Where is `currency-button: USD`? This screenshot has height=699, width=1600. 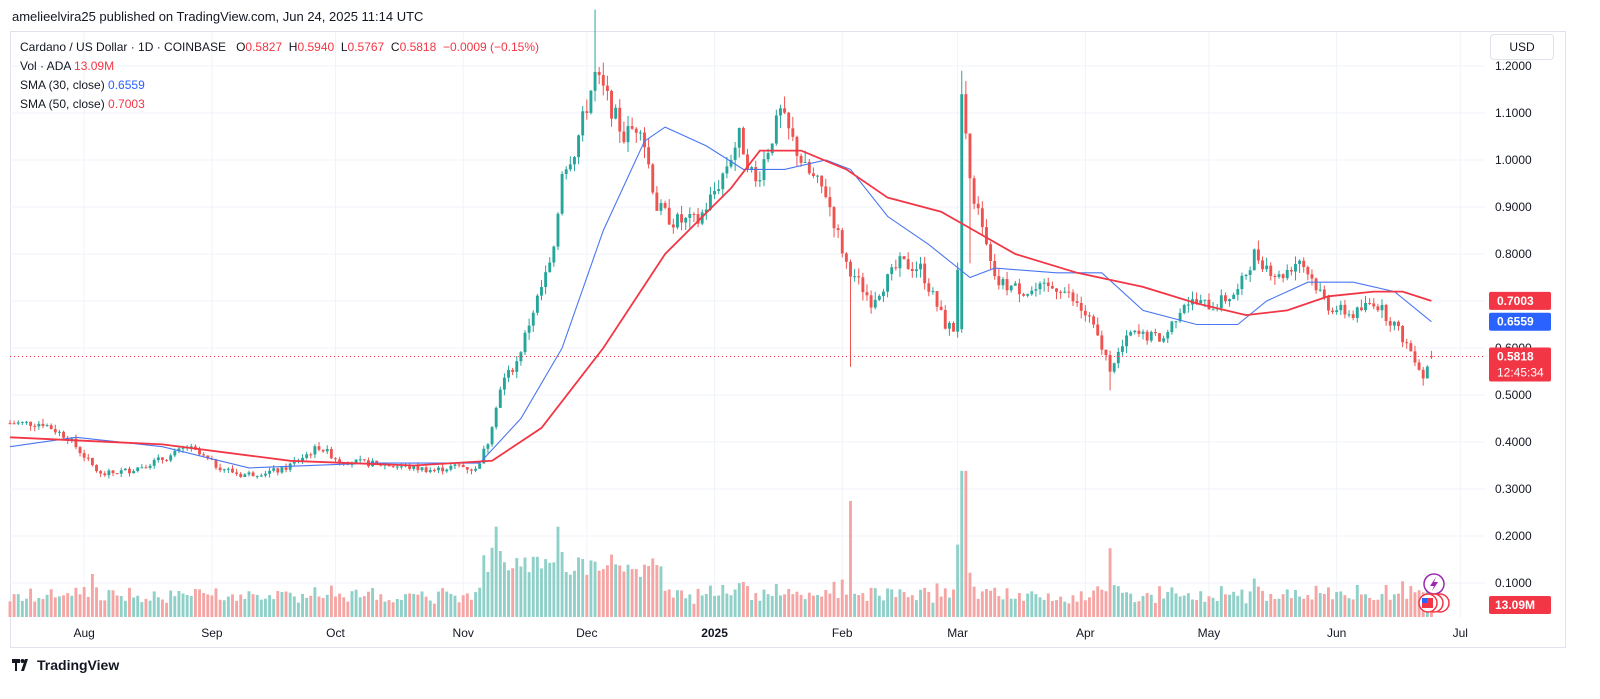
currency-button: USD is located at coordinates (1522, 47).